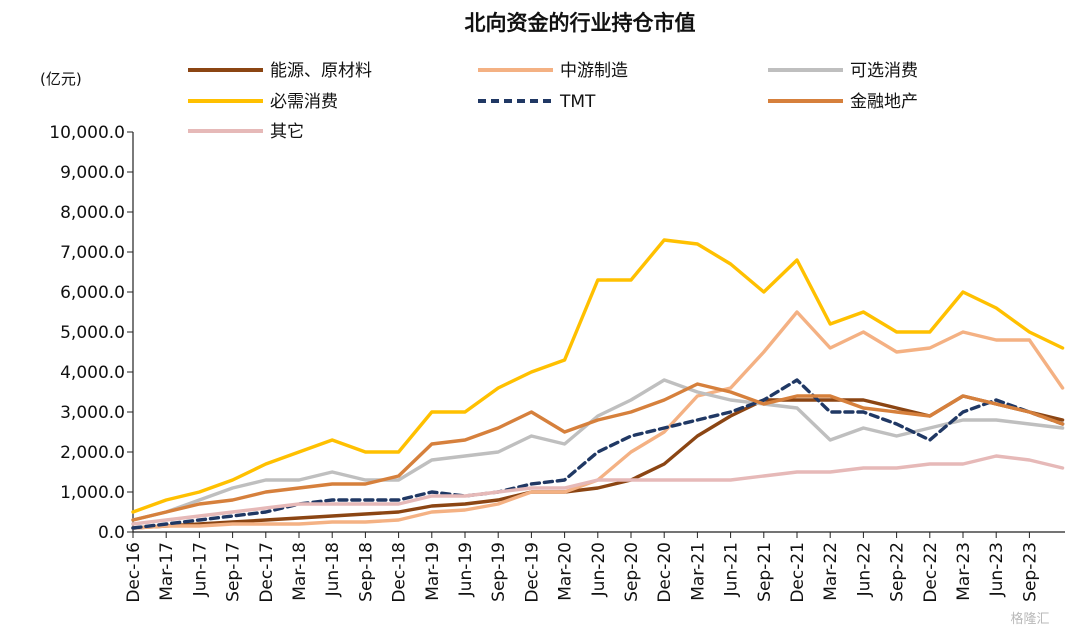  Describe the element at coordinates (92, 493) in the screenshot. I see `y-tick-label: 1,000.0` at that location.